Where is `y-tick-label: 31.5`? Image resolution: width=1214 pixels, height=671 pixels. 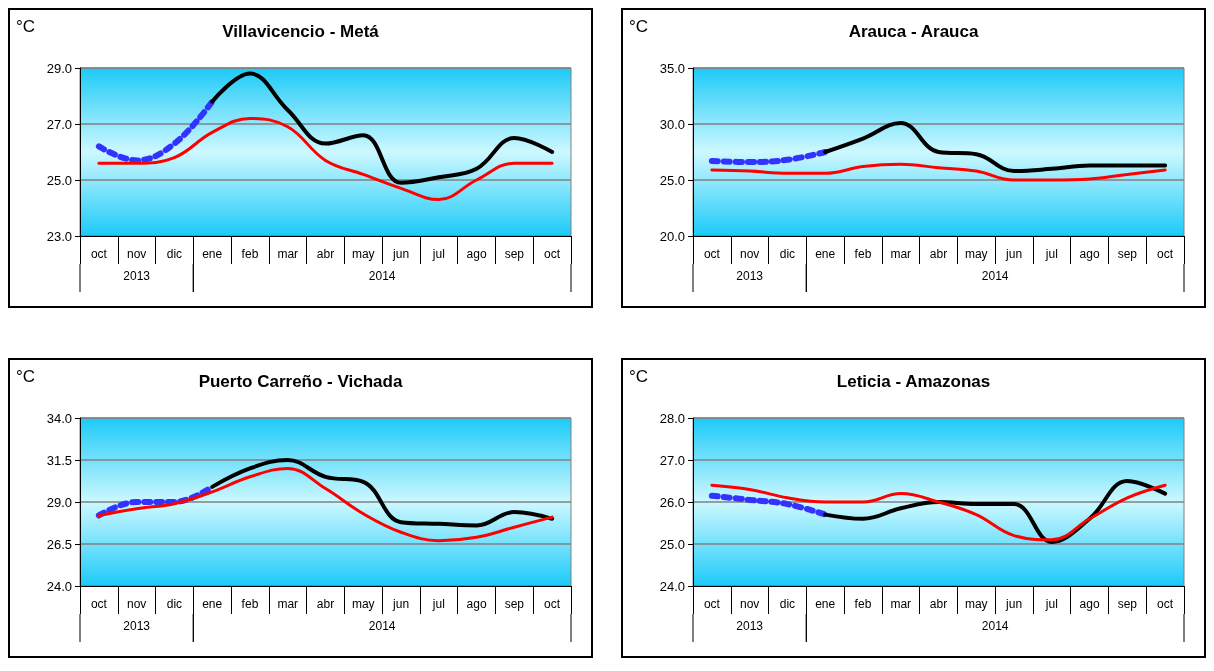 y-tick-label: 31.5 is located at coordinates (59, 460).